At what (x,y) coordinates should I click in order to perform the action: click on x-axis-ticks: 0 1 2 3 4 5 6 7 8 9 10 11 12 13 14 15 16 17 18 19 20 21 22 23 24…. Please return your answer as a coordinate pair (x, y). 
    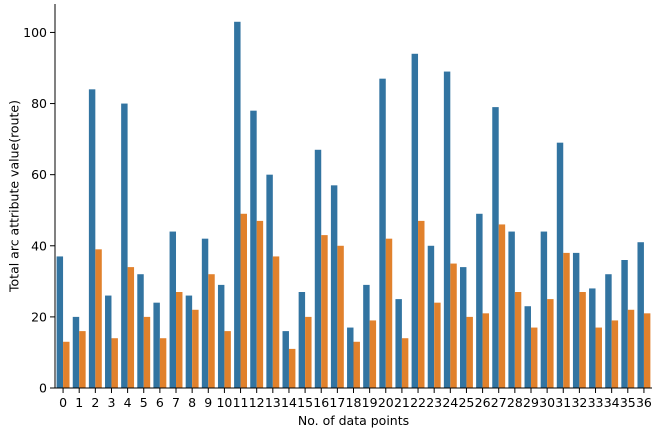
    Looking at the image, I should click on (355, 399).